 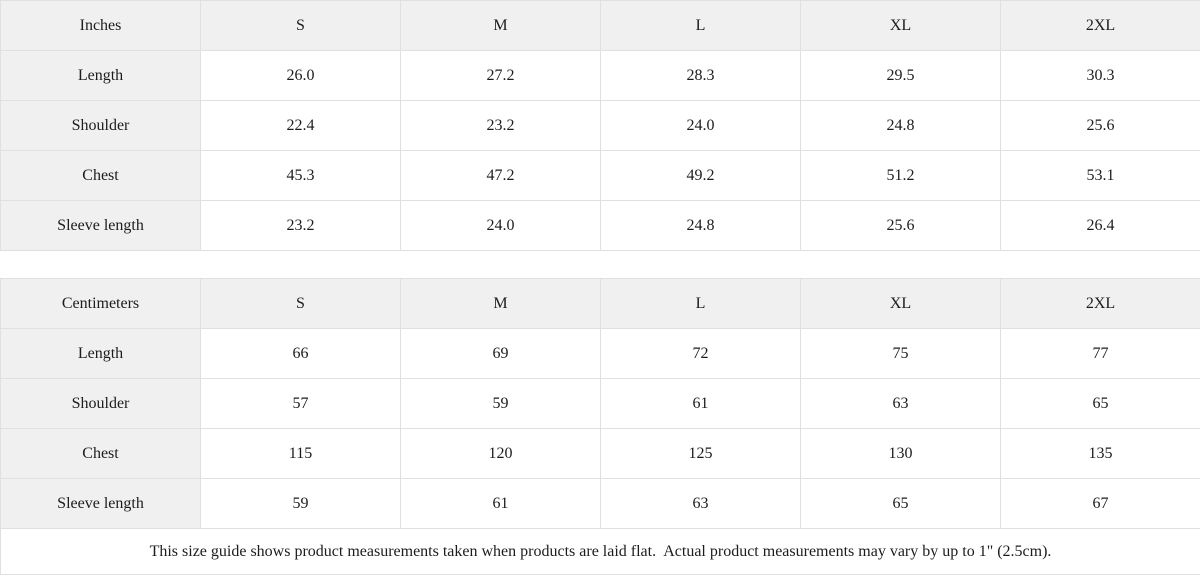 I want to click on inches-header-row: Inches S M L XL 2XL, so click(x=600, y=25).